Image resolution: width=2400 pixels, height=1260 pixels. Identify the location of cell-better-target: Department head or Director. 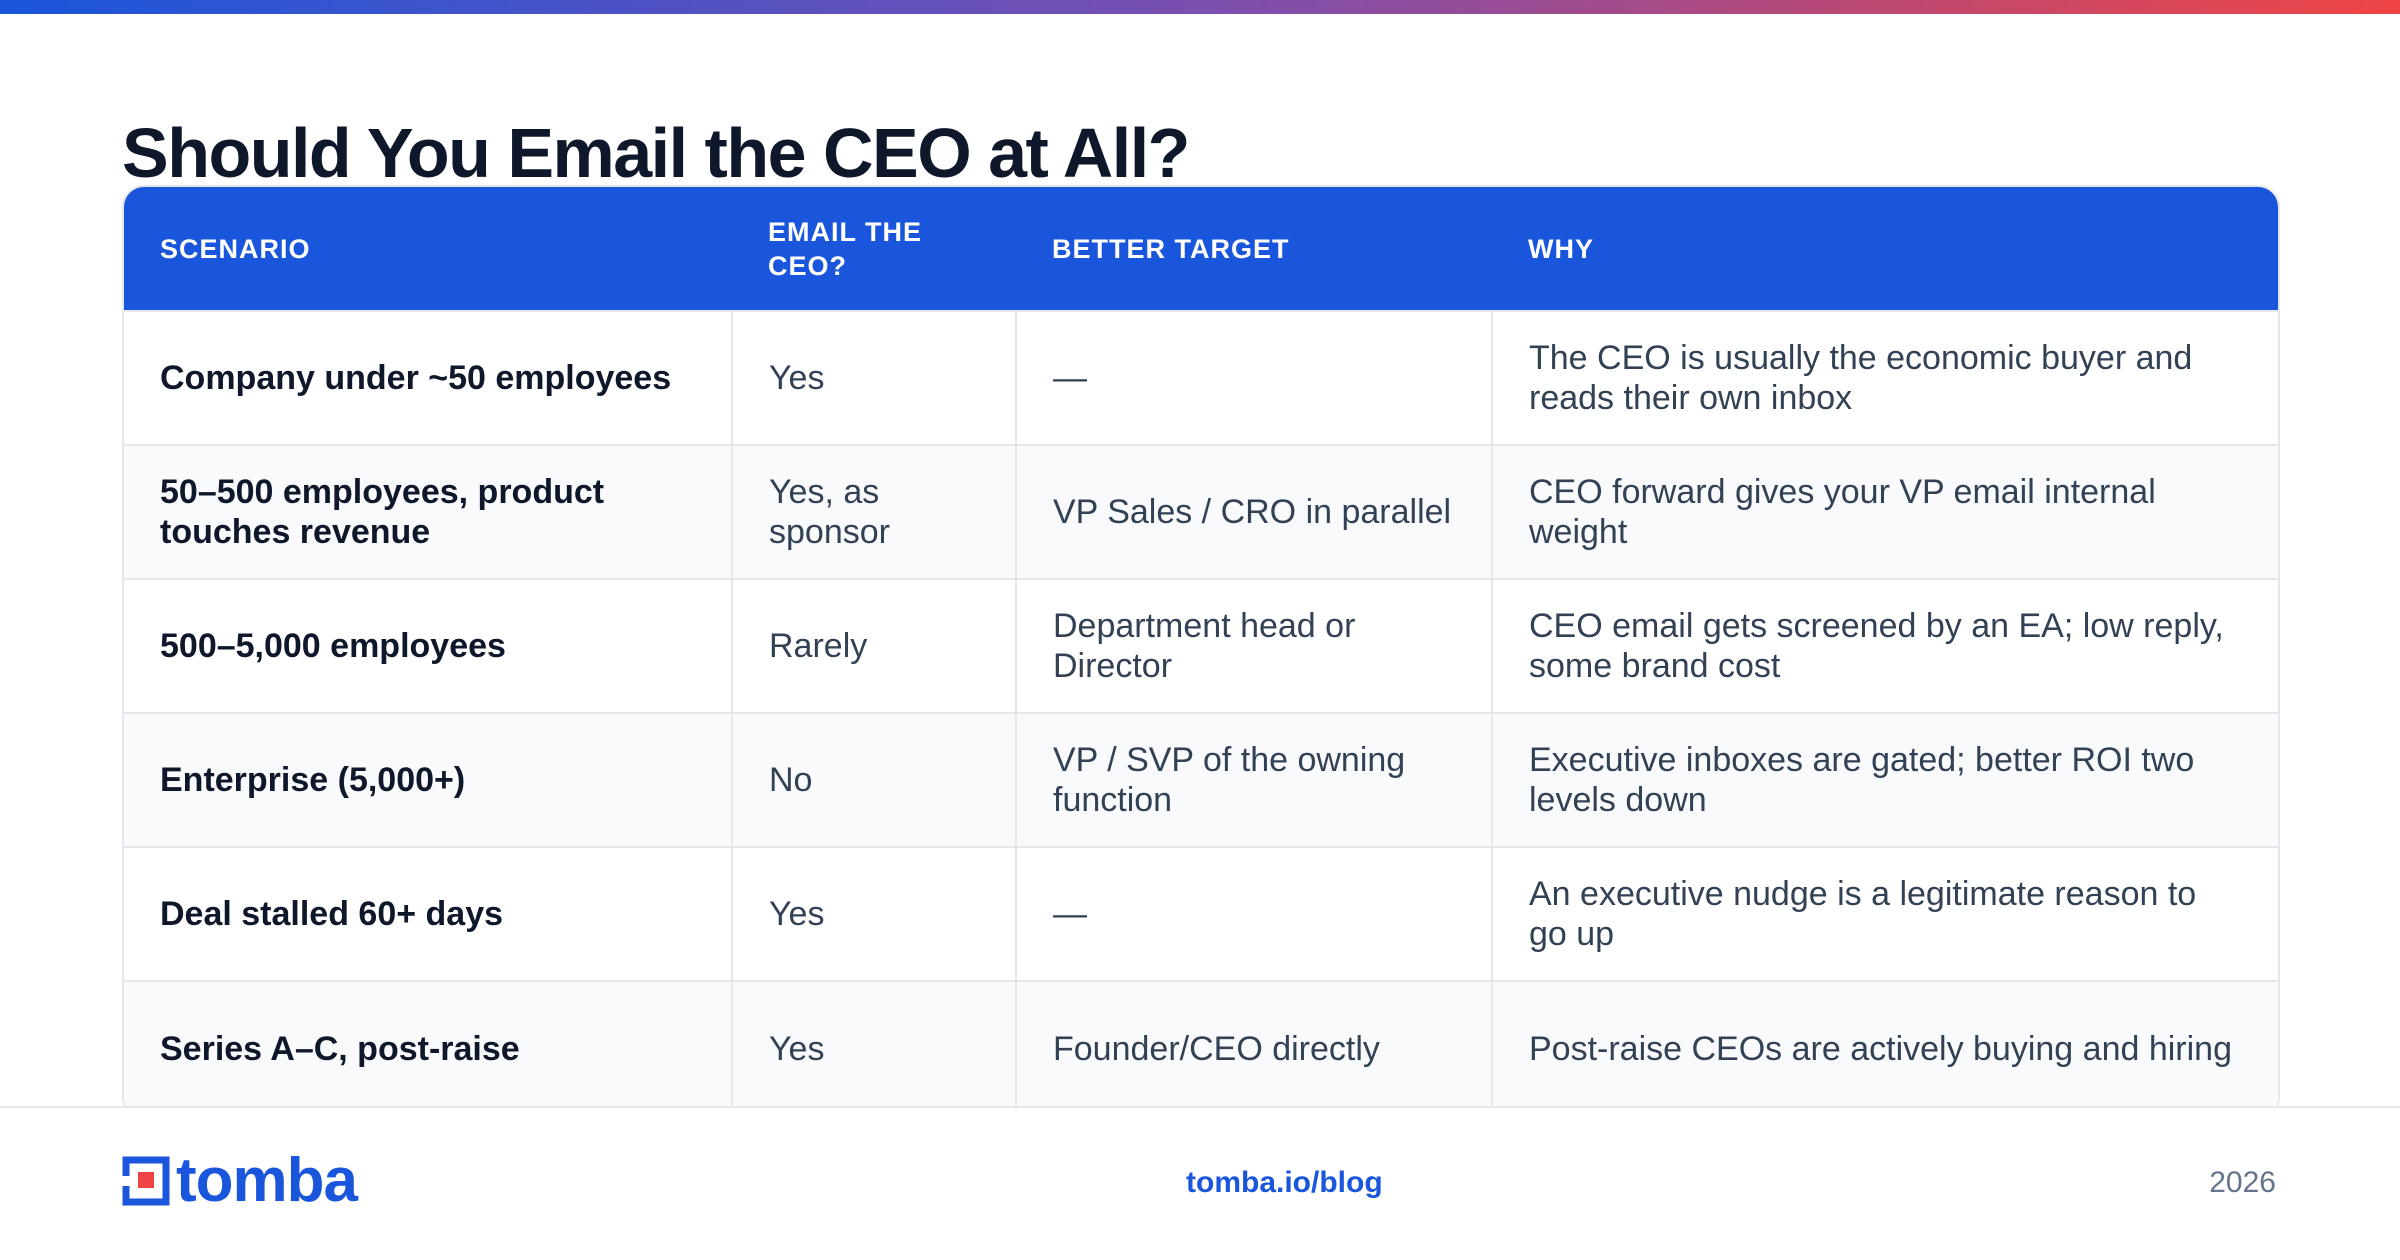
(1253, 645).